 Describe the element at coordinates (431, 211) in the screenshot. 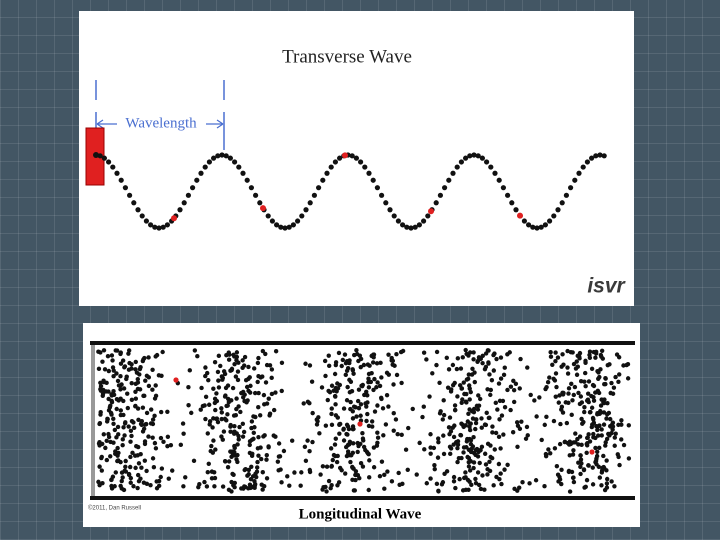

I see `tracer-particle` at that location.